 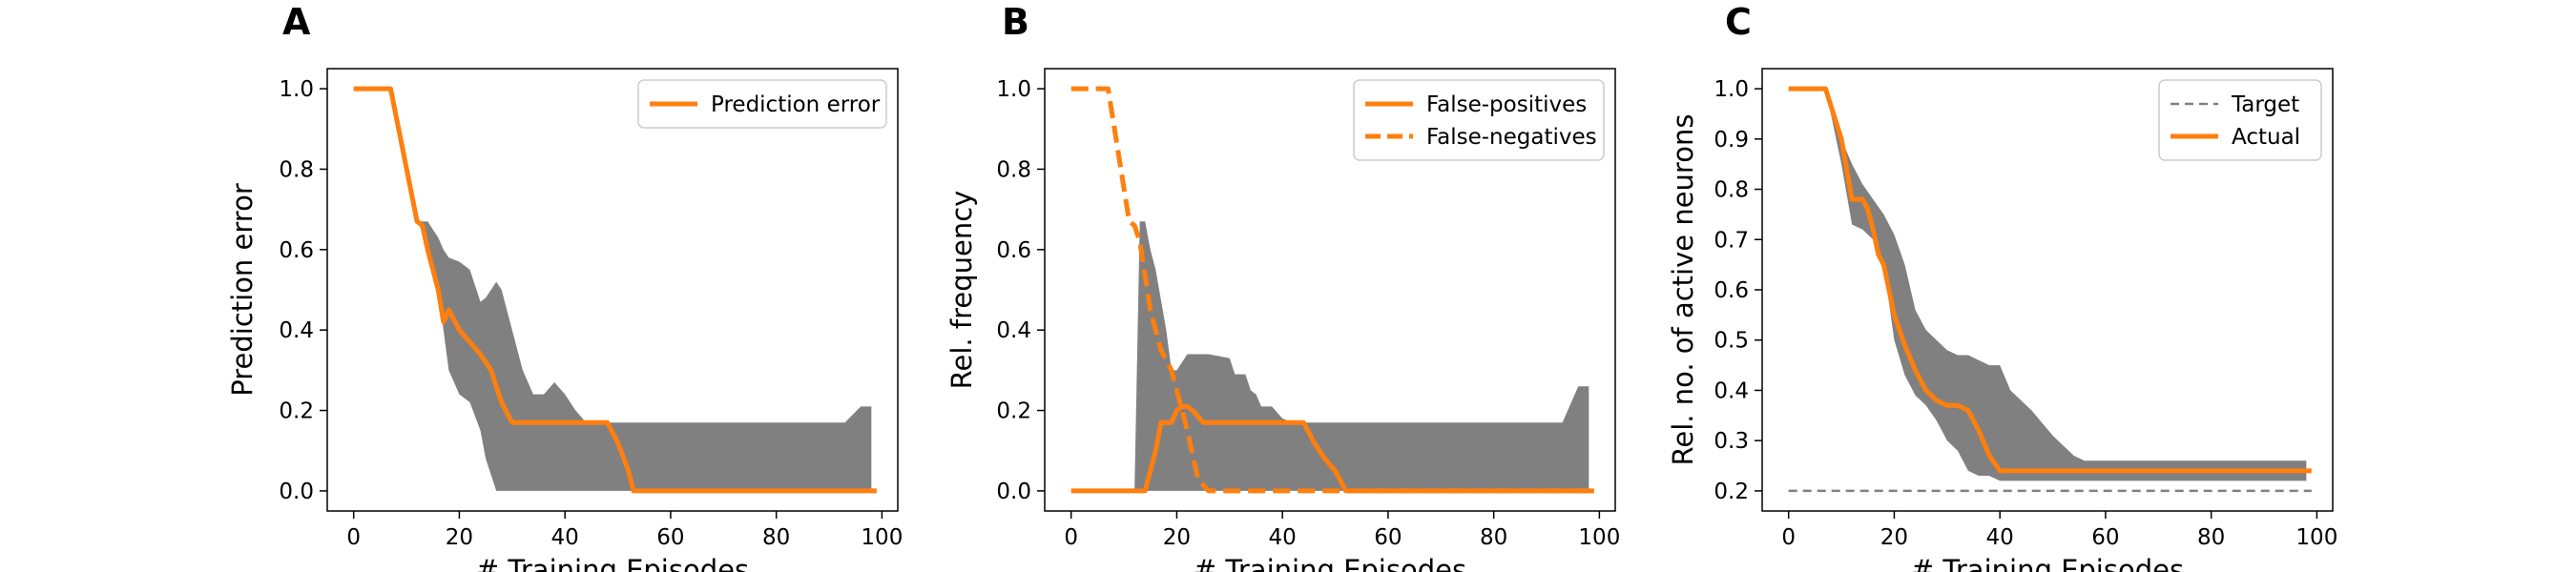 I want to click on legend-label-false-negatives: False-negatives, so click(x=1511, y=137).